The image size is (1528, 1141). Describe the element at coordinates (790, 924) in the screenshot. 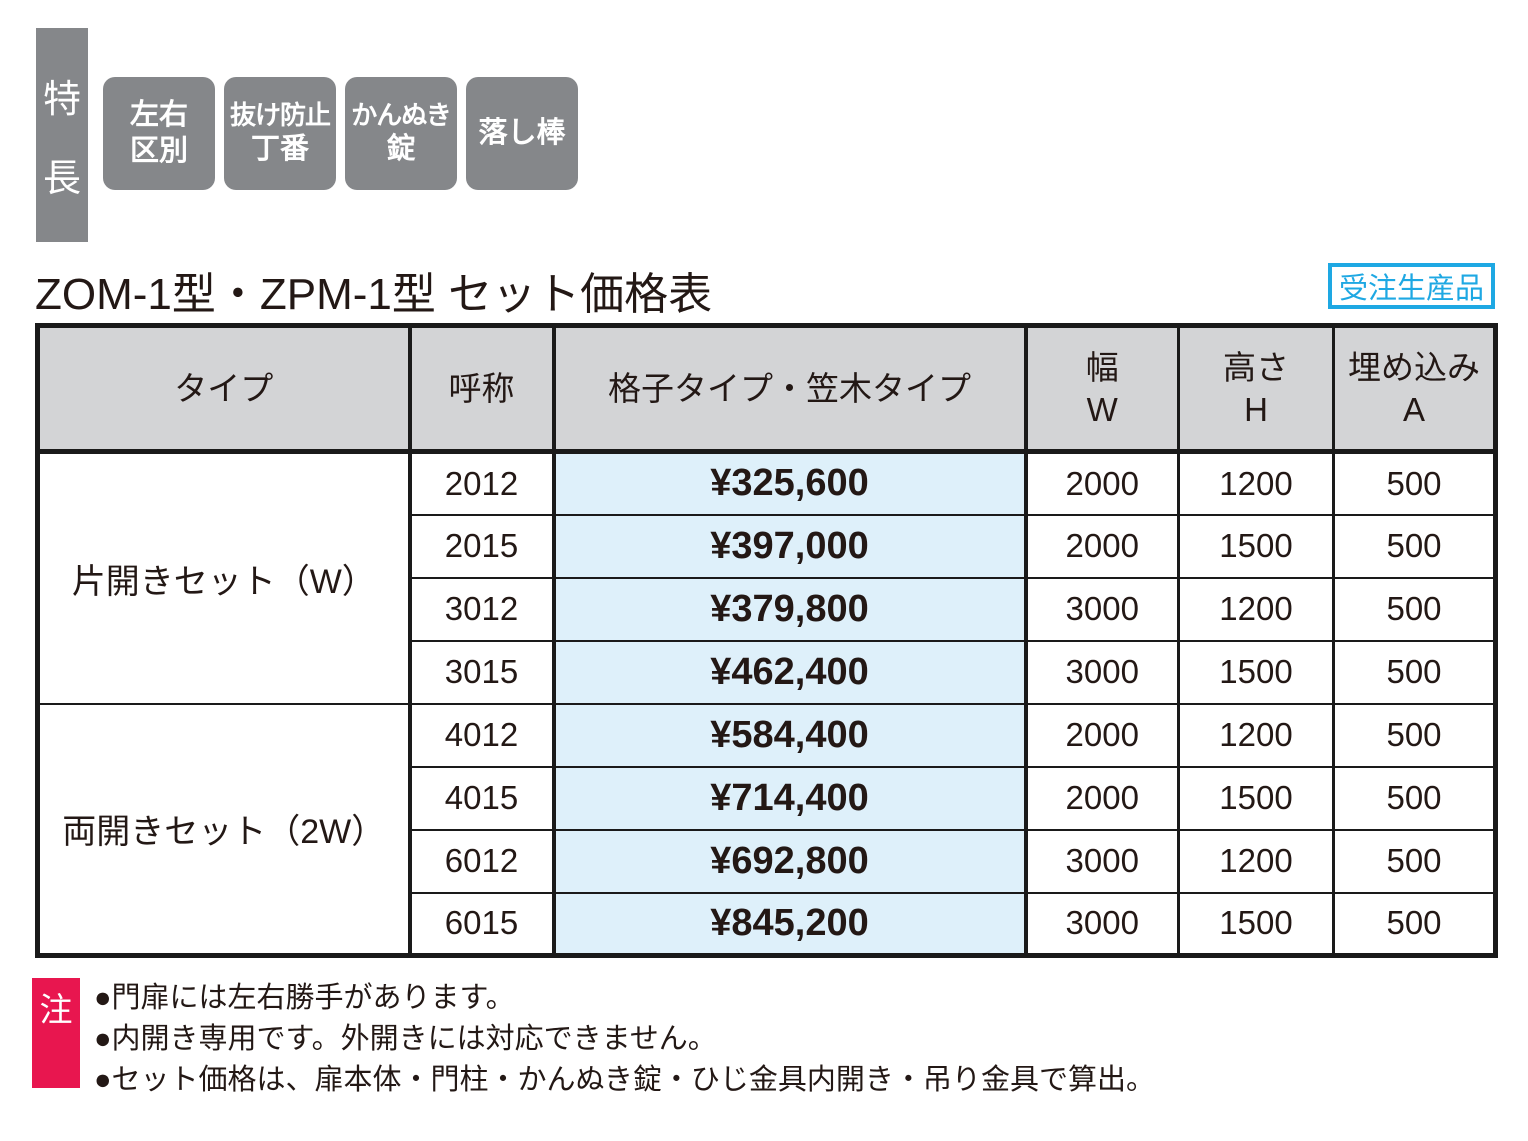

I see `price-cell: ¥845,200` at that location.